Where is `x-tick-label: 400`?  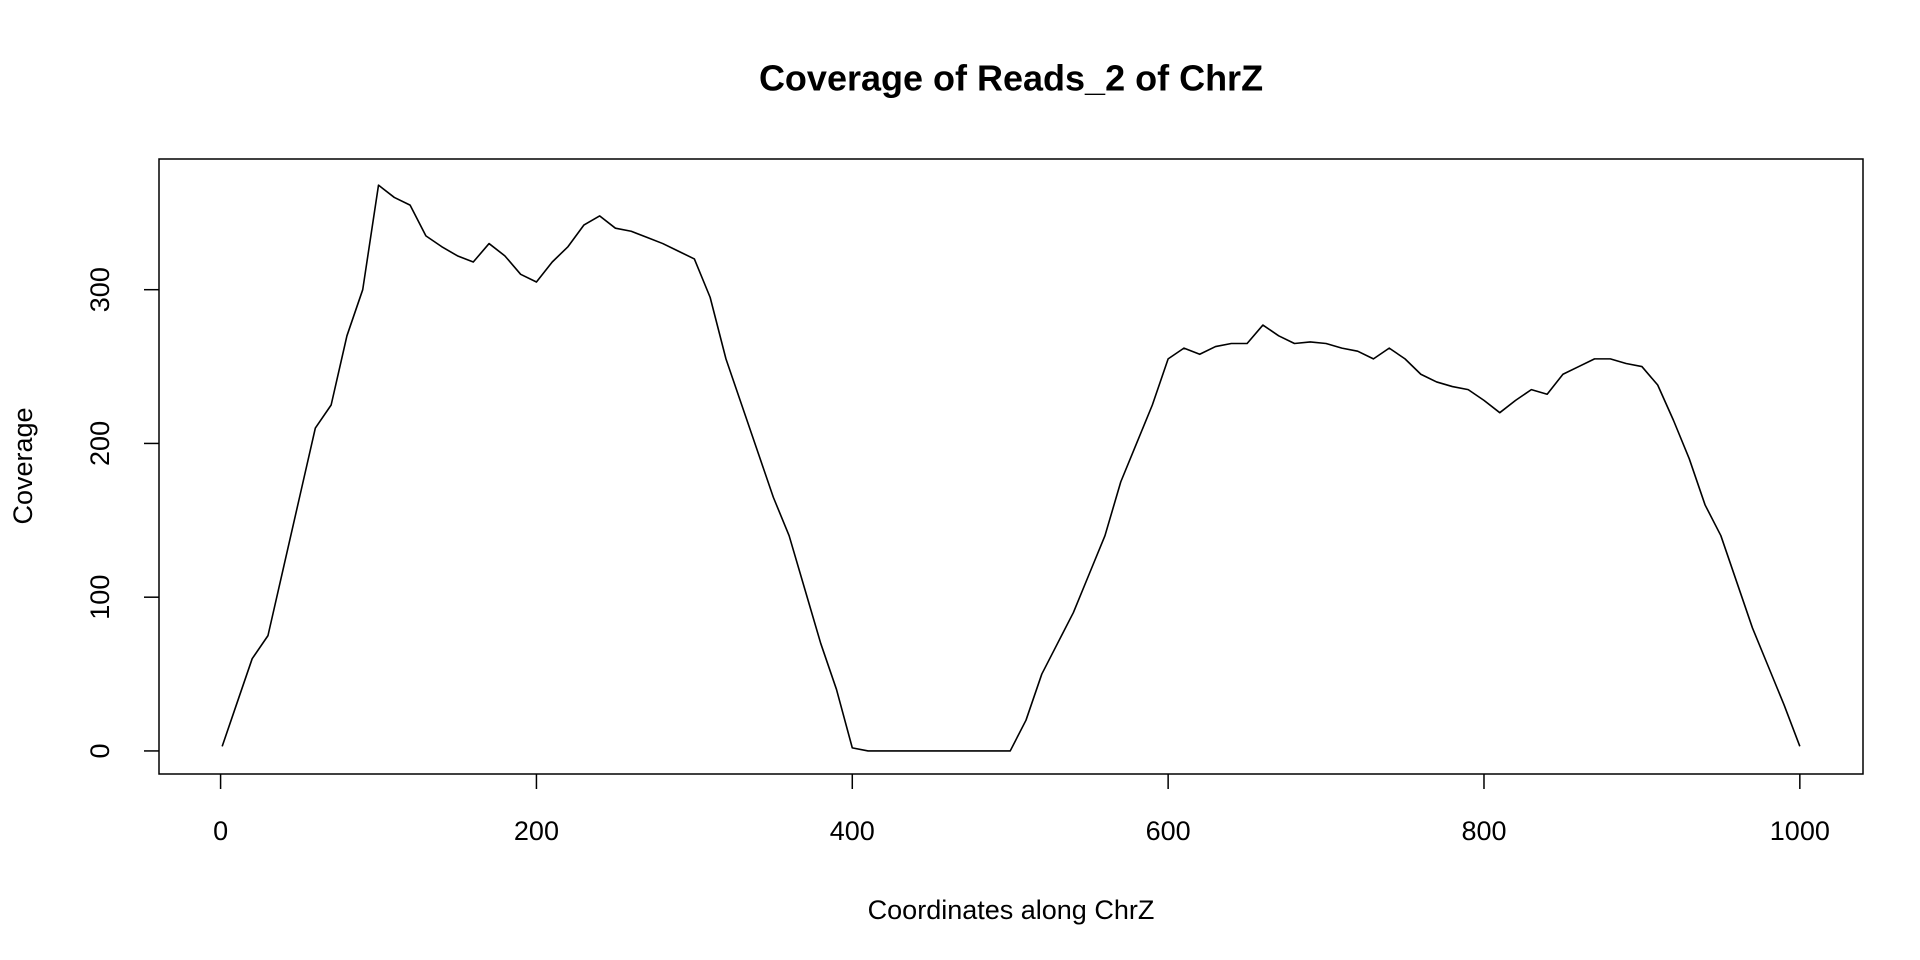
x-tick-label: 400 is located at coordinates (852, 831).